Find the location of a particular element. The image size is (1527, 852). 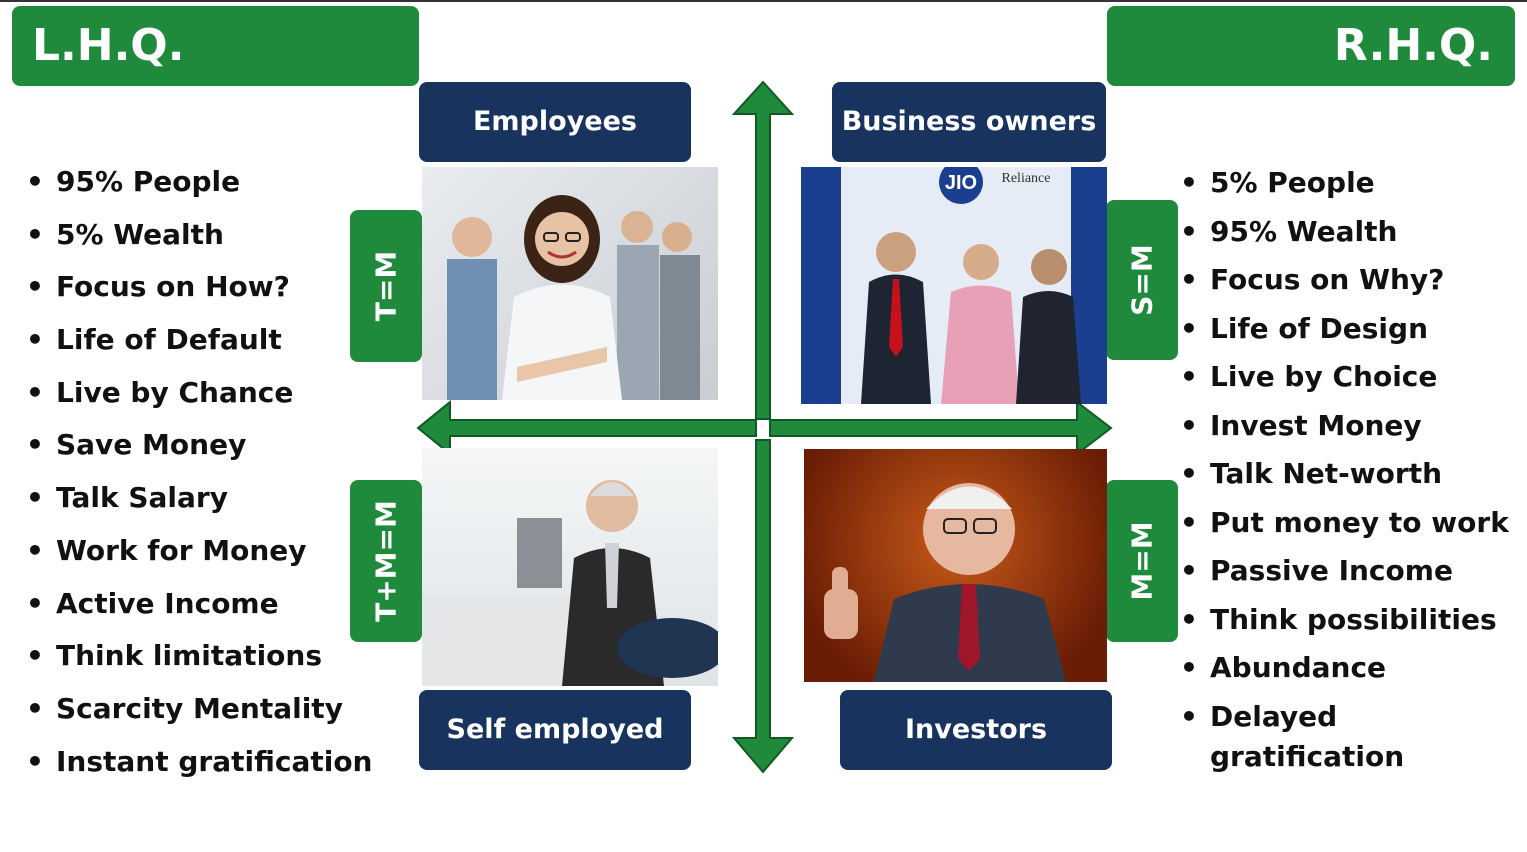

investors-photo is located at coordinates (955, 565).